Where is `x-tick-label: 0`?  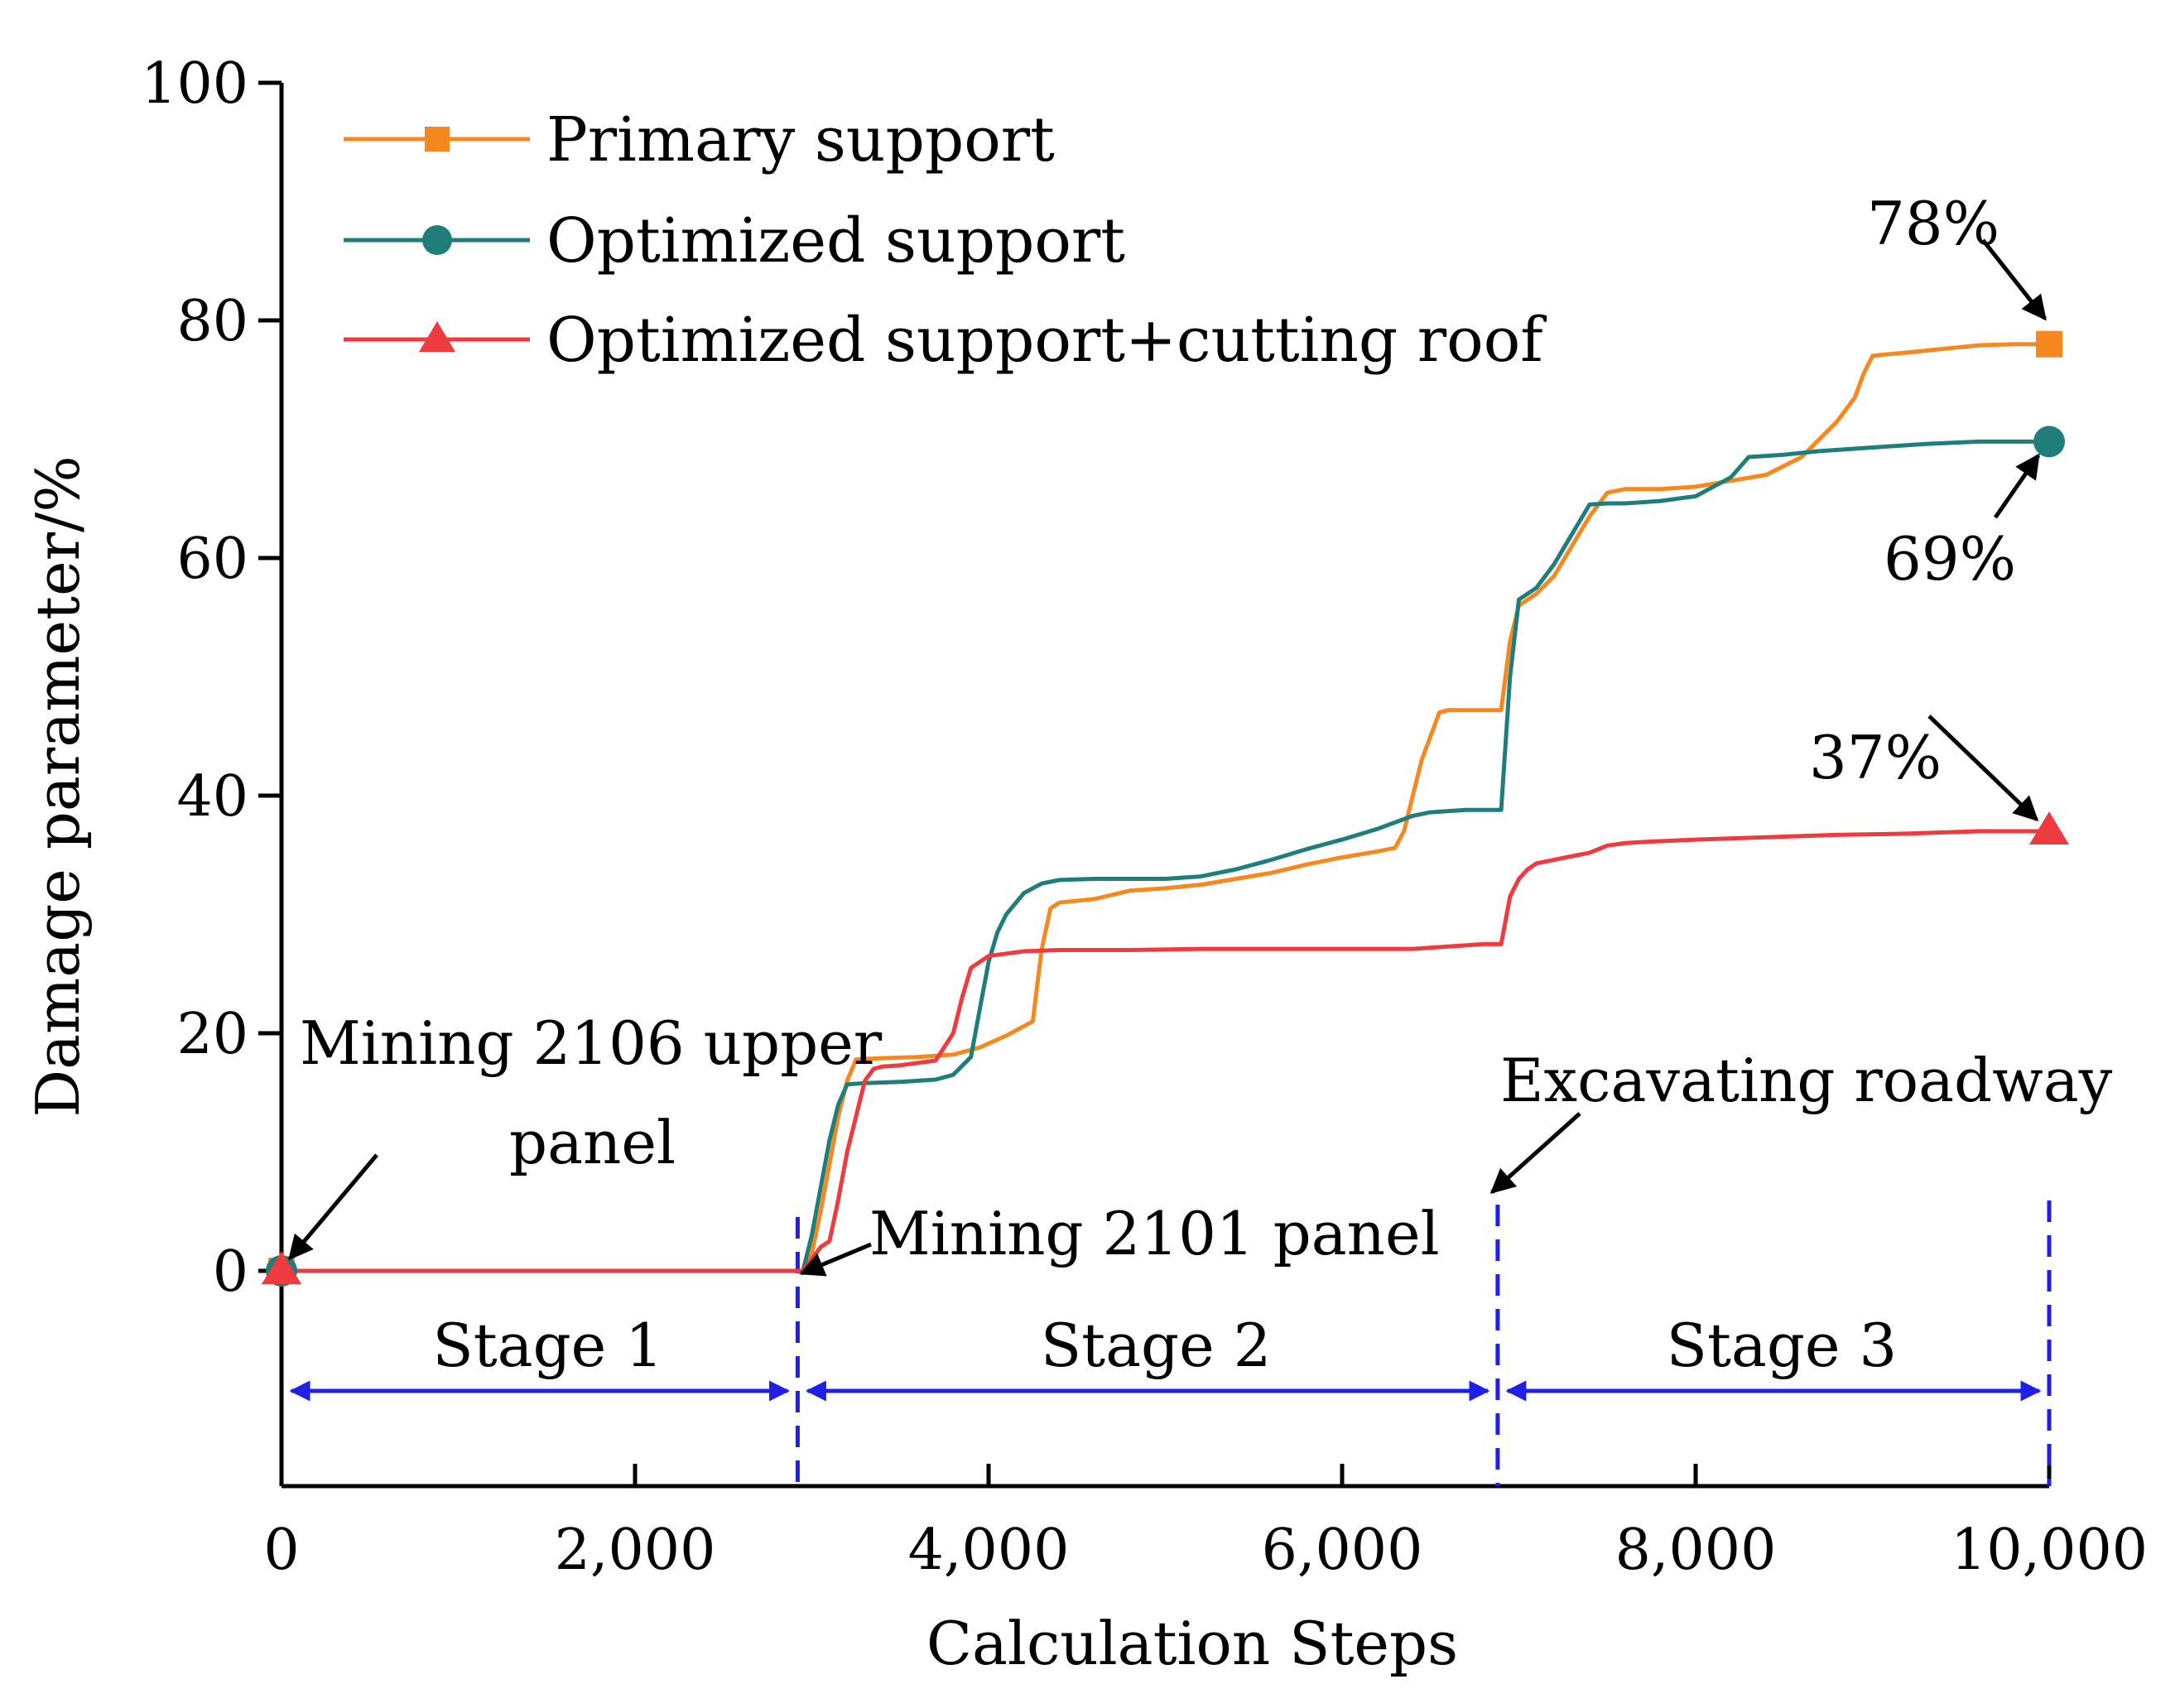
x-tick-label: 0 is located at coordinates (281, 1550).